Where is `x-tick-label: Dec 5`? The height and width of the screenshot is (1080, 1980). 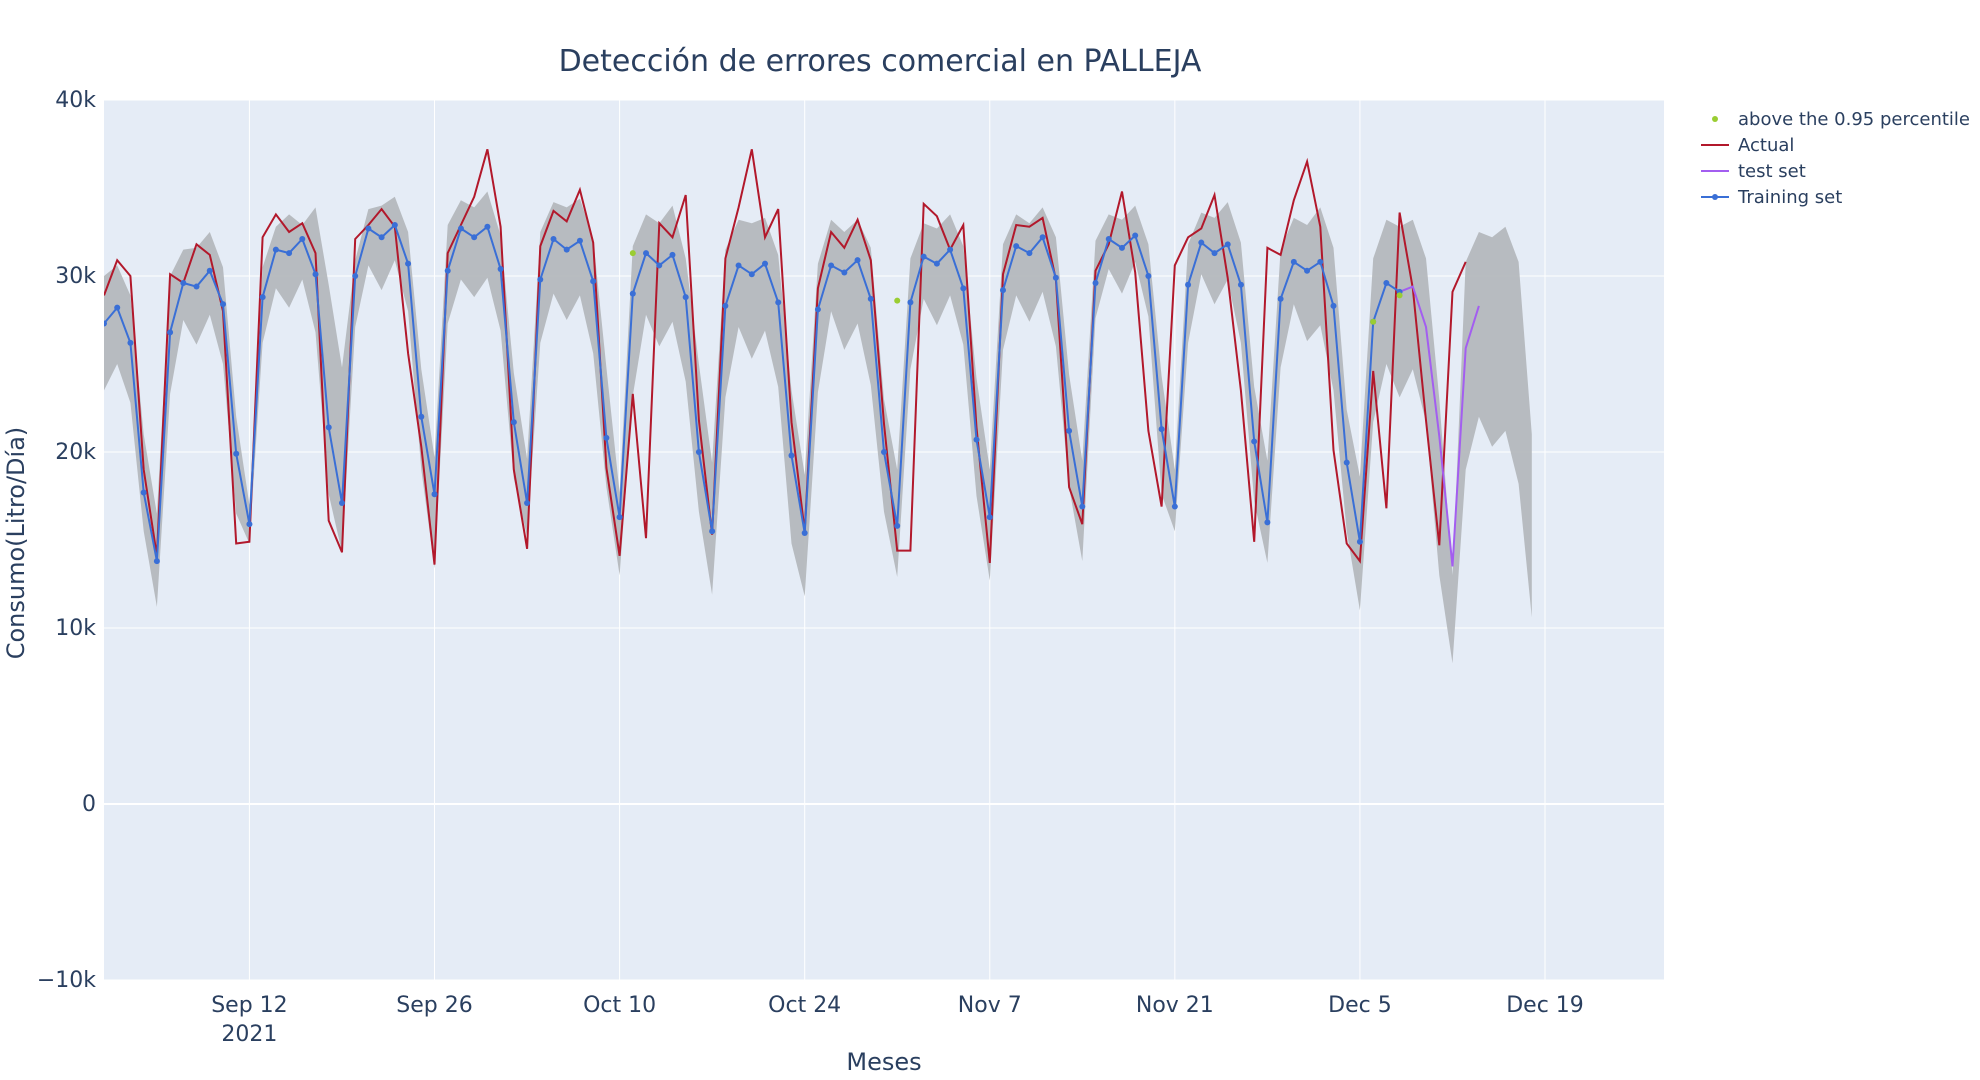 x-tick-label: Dec 5 is located at coordinates (1360, 1005).